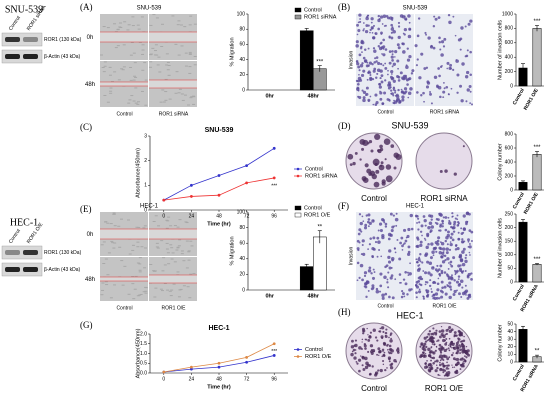 The height and width of the screenshot is (398, 550). Describe the element at coordinates (344, 126) in the screenshot. I see `panel-label: (D)` at that location.